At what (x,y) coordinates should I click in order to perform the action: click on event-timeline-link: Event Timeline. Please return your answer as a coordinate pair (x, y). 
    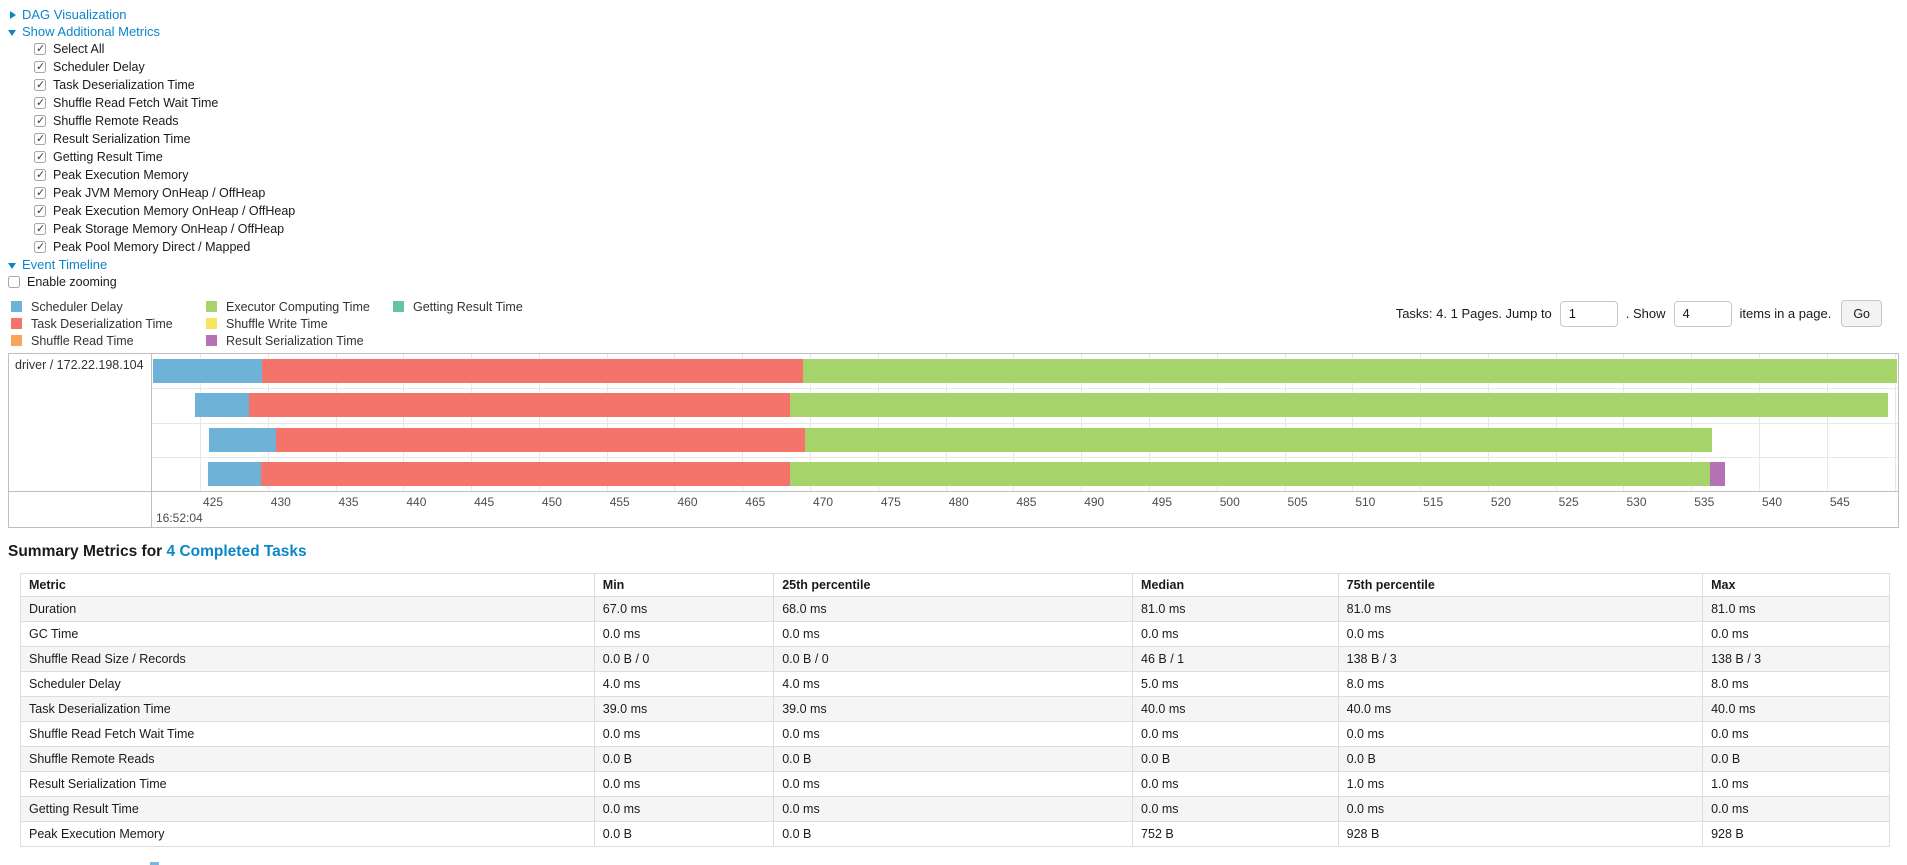
    Looking at the image, I should click on (65, 264).